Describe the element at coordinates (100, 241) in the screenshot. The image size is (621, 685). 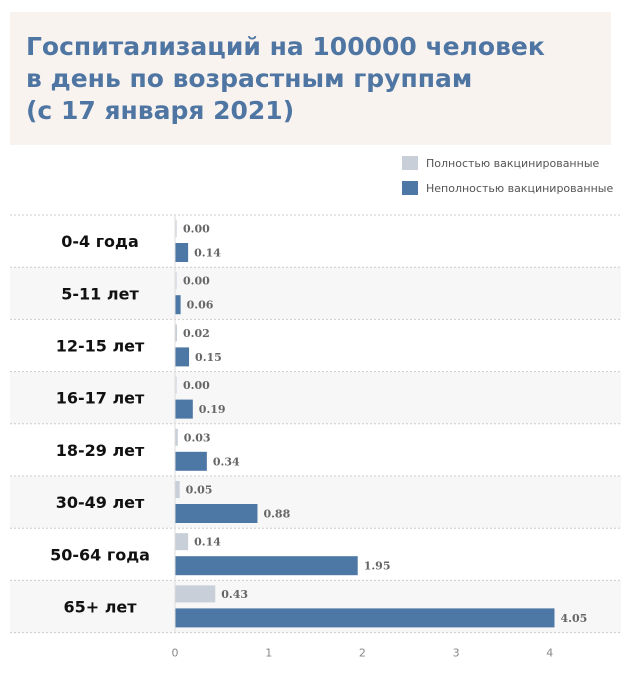
I see `category-label: 0-4 года` at that location.